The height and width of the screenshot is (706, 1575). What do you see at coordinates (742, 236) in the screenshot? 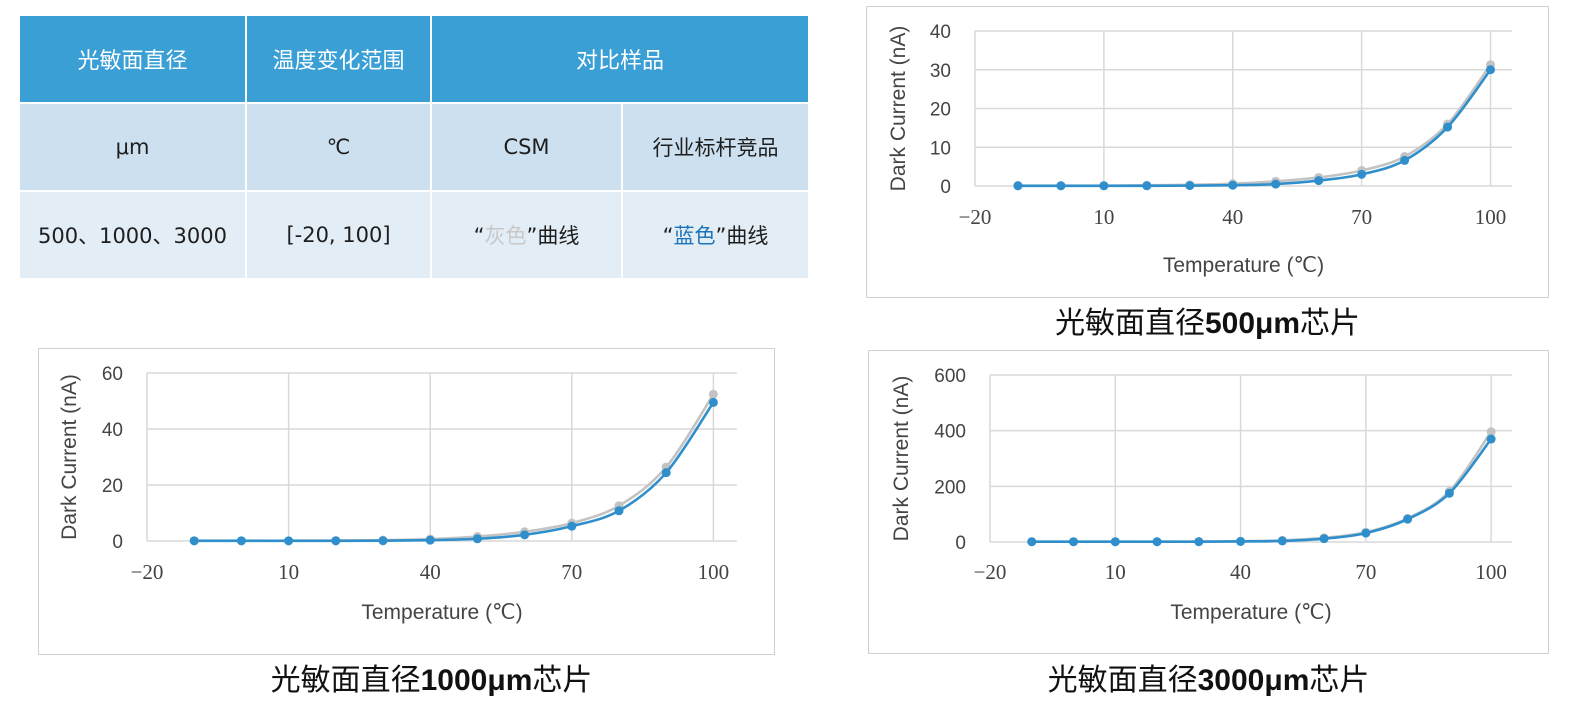
I see `blue-close-text: ”曲线` at bounding box center [742, 236].